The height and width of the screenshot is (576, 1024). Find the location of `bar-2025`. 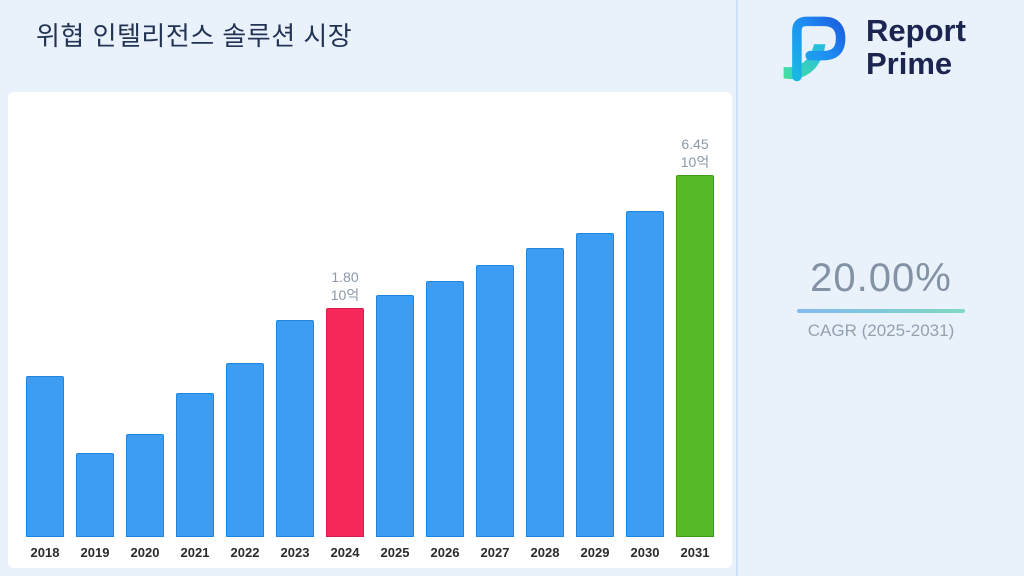

bar-2025 is located at coordinates (395, 416).